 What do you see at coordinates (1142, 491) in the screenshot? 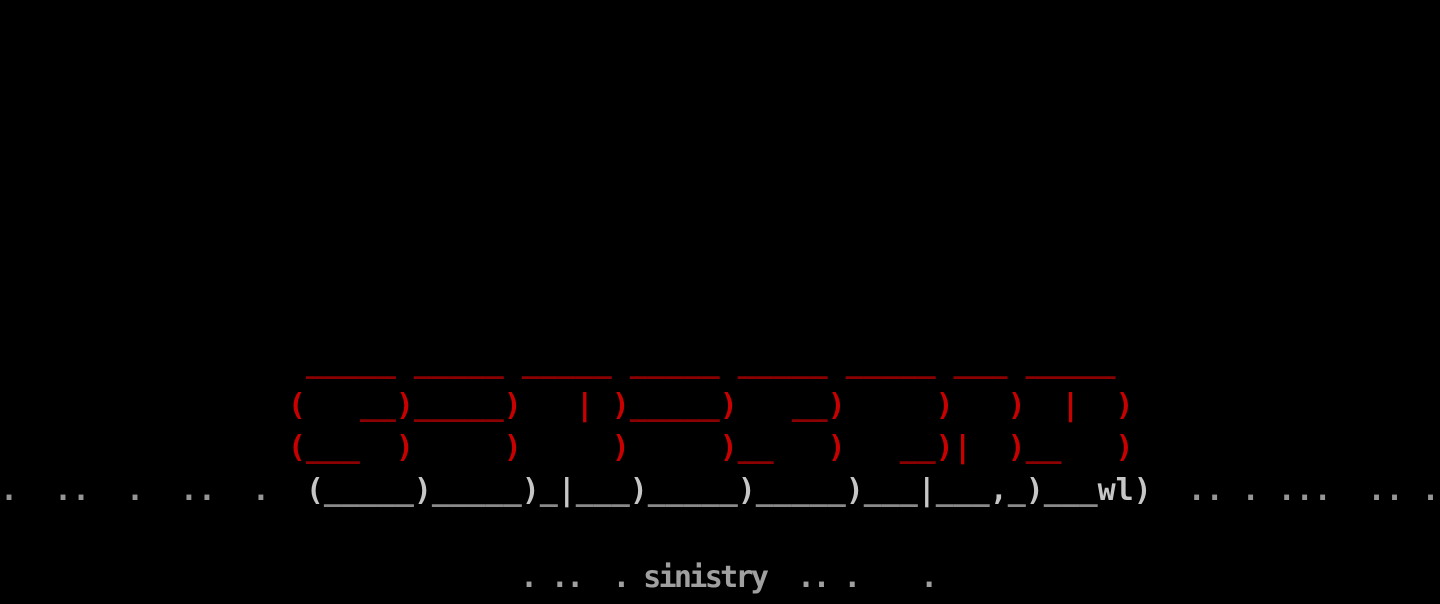
I see `banner-segment: wl)` at bounding box center [1142, 491].